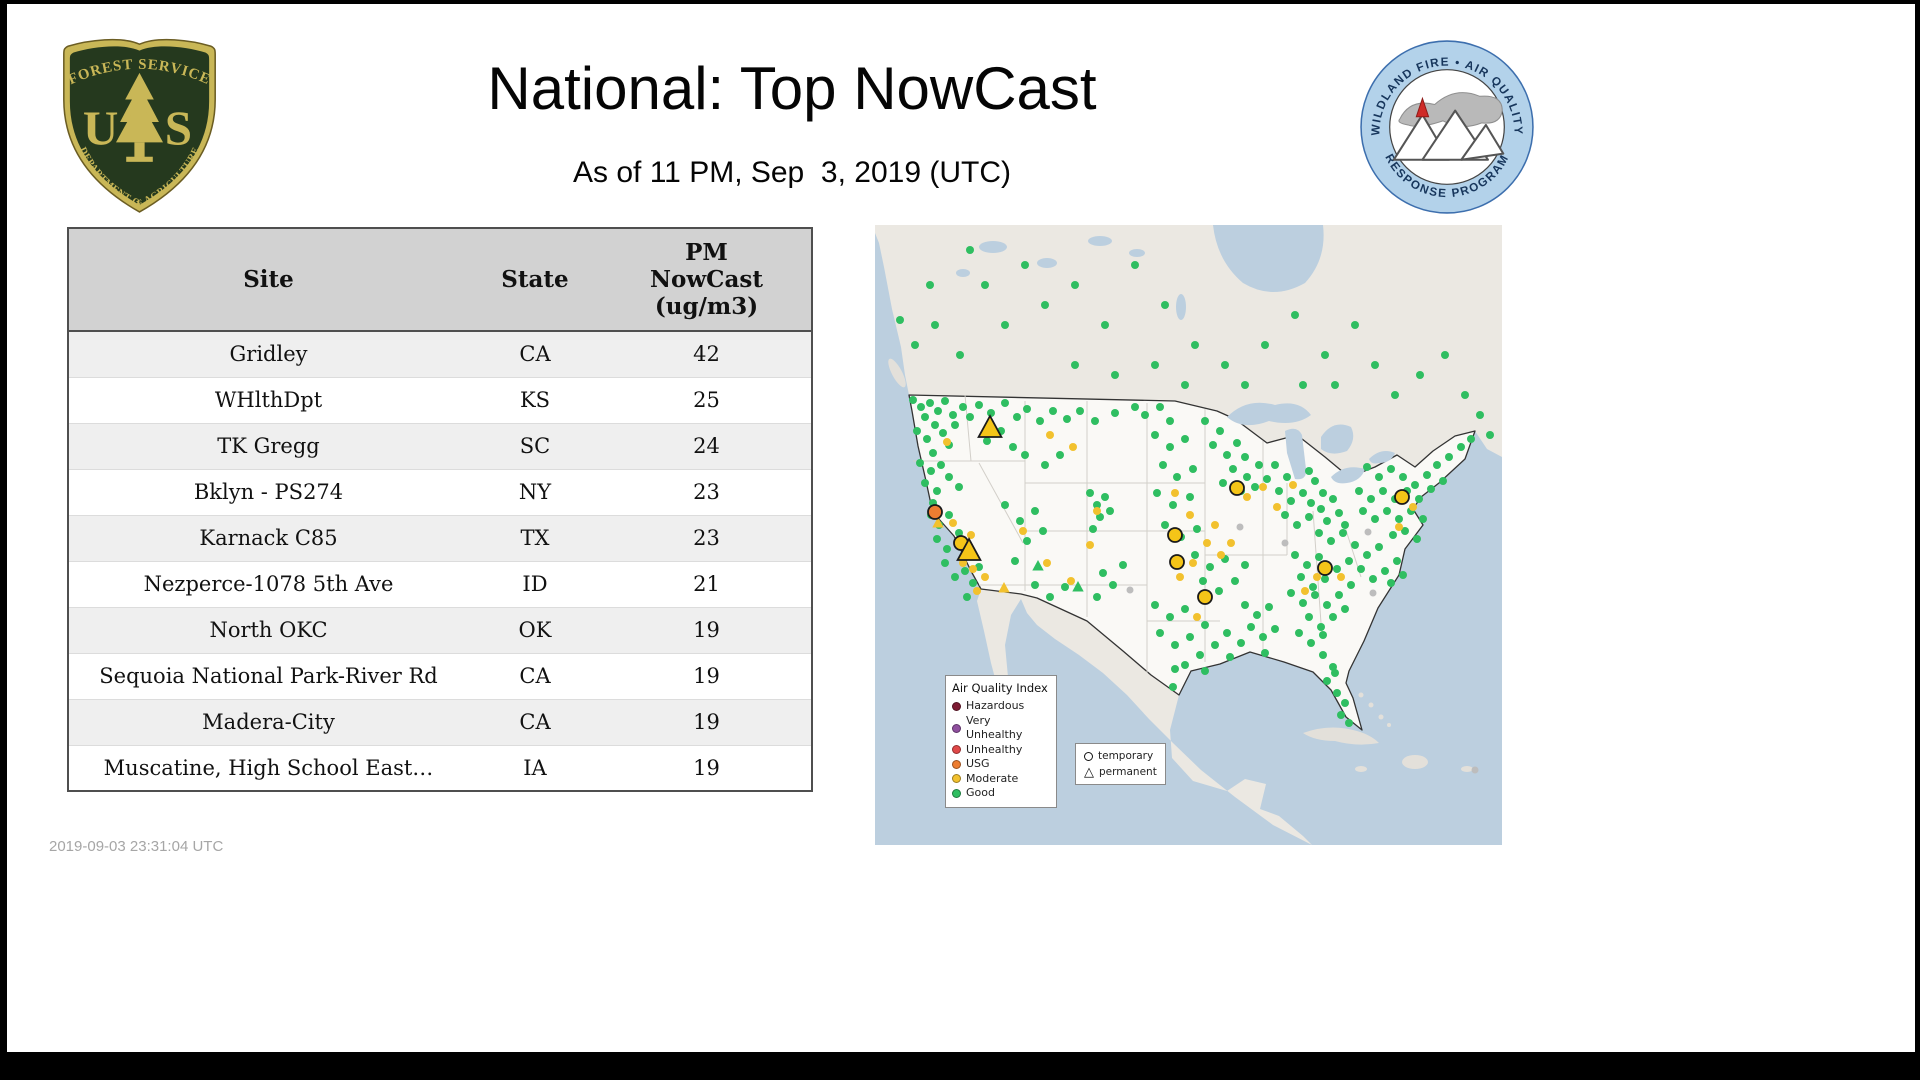 This screenshot has height=1080, width=1920. I want to click on table-row: WHlthDpt KS 25, so click(440, 399).